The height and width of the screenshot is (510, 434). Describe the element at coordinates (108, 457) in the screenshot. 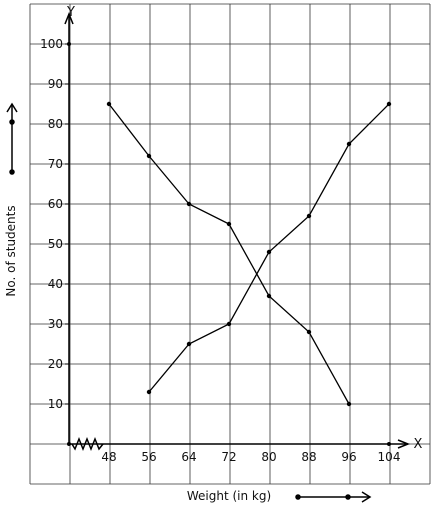

I see `x-tick-label: 48` at that location.